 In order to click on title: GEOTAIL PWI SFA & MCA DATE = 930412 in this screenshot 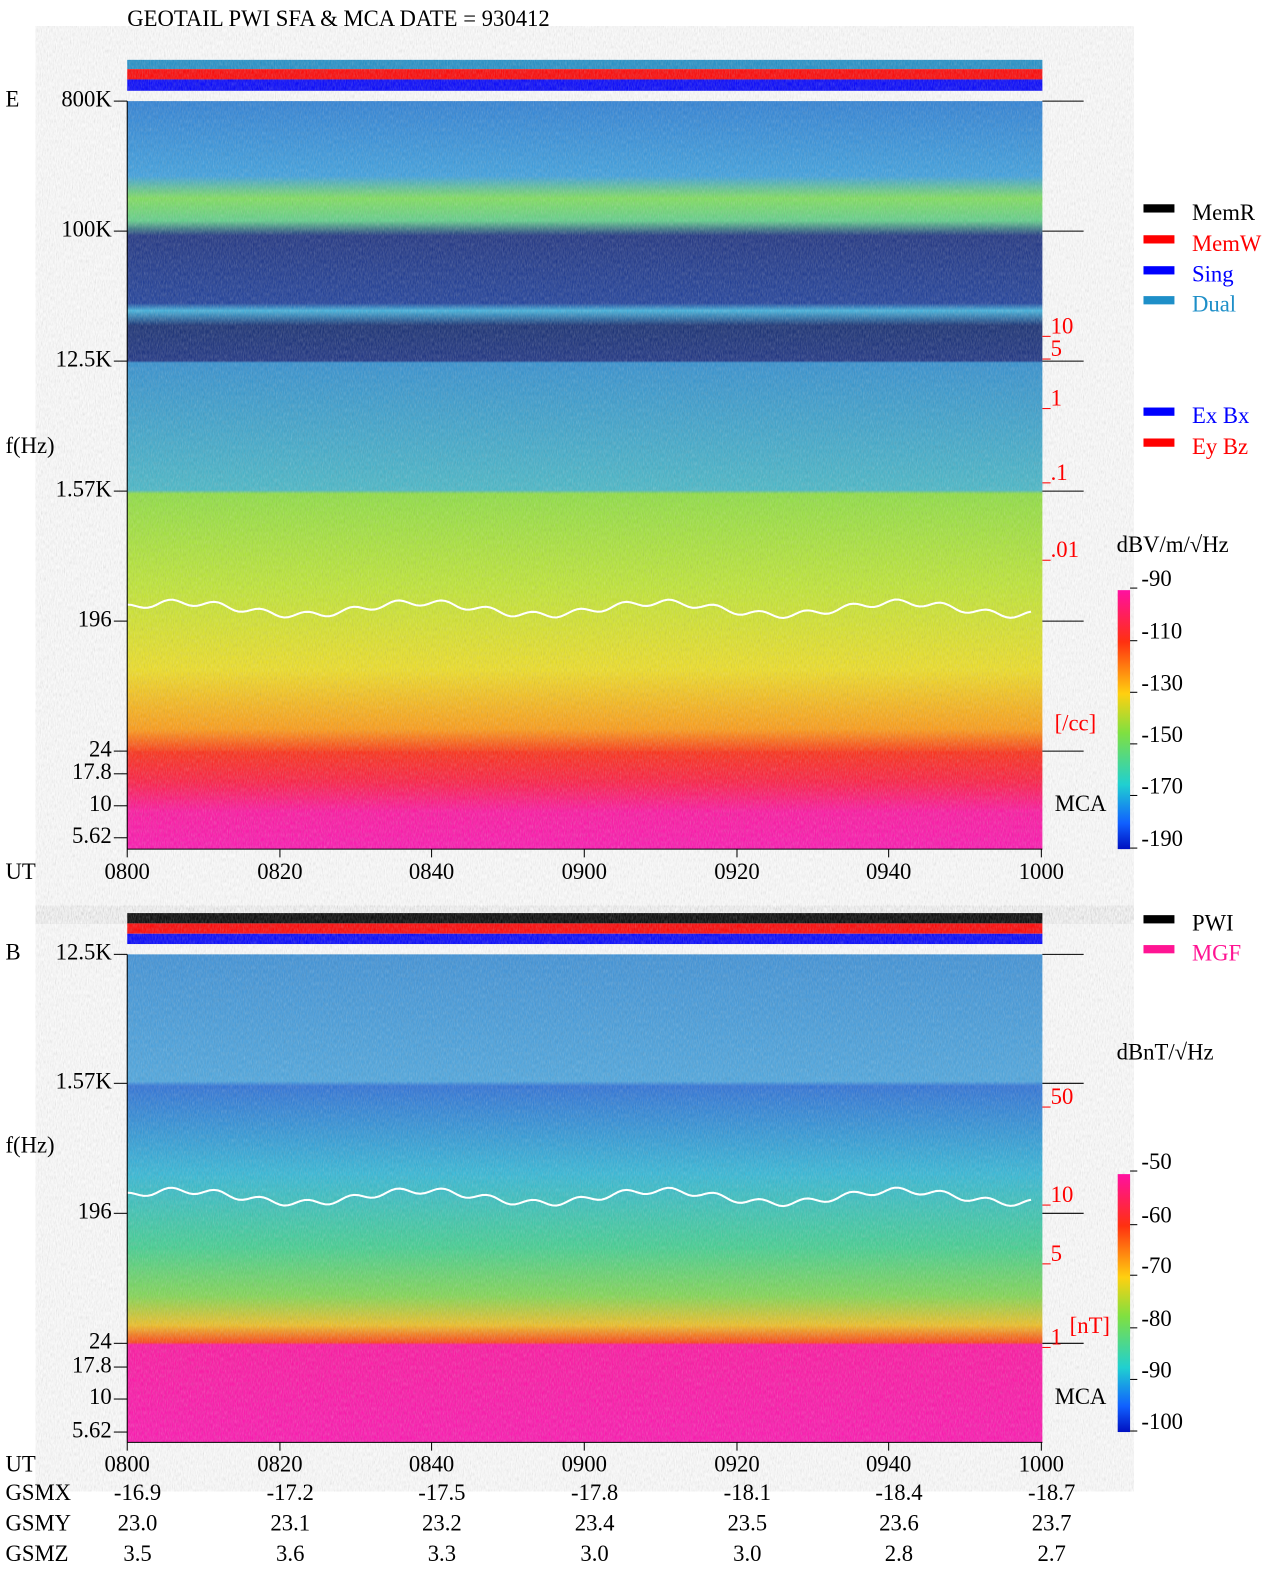, I will do `click(338, 18)`.